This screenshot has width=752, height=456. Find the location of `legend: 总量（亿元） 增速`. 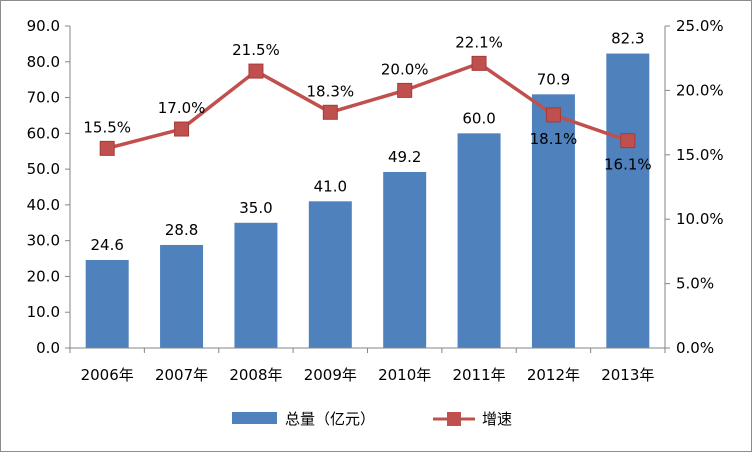

legend: 总量（亿元） 增速 is located at coordinates (372, 419).